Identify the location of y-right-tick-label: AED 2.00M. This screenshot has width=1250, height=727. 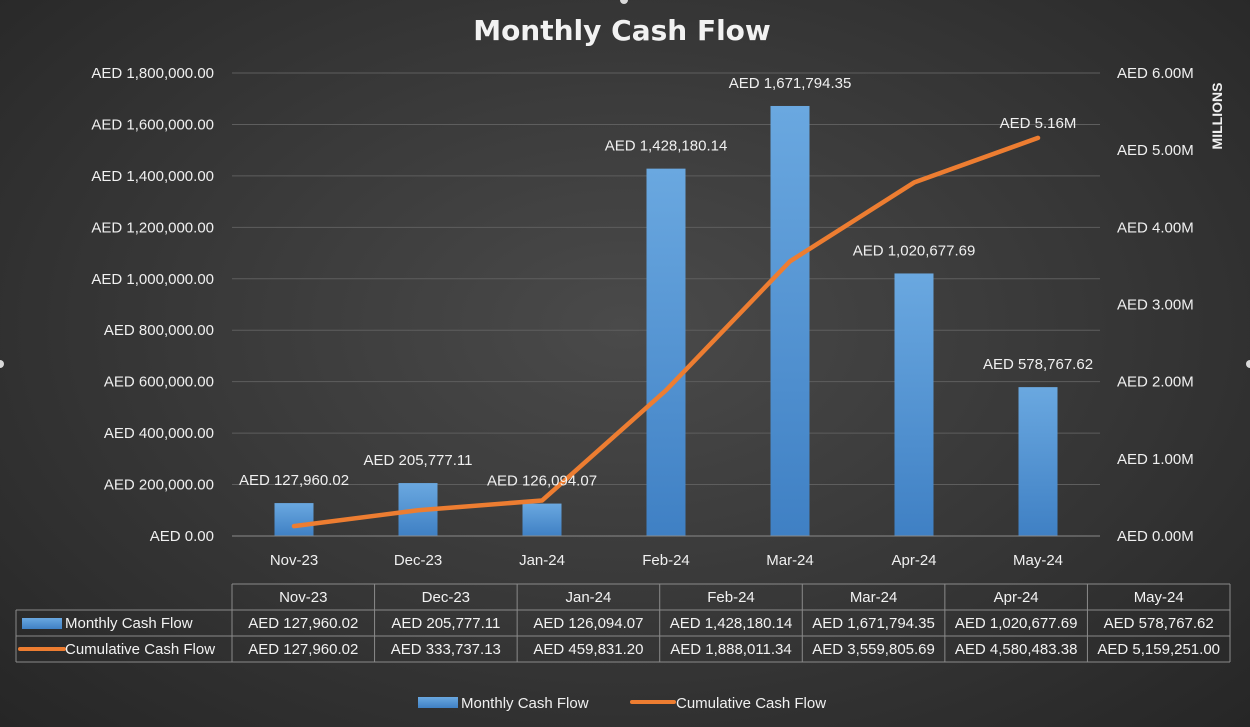
(1155, 382).